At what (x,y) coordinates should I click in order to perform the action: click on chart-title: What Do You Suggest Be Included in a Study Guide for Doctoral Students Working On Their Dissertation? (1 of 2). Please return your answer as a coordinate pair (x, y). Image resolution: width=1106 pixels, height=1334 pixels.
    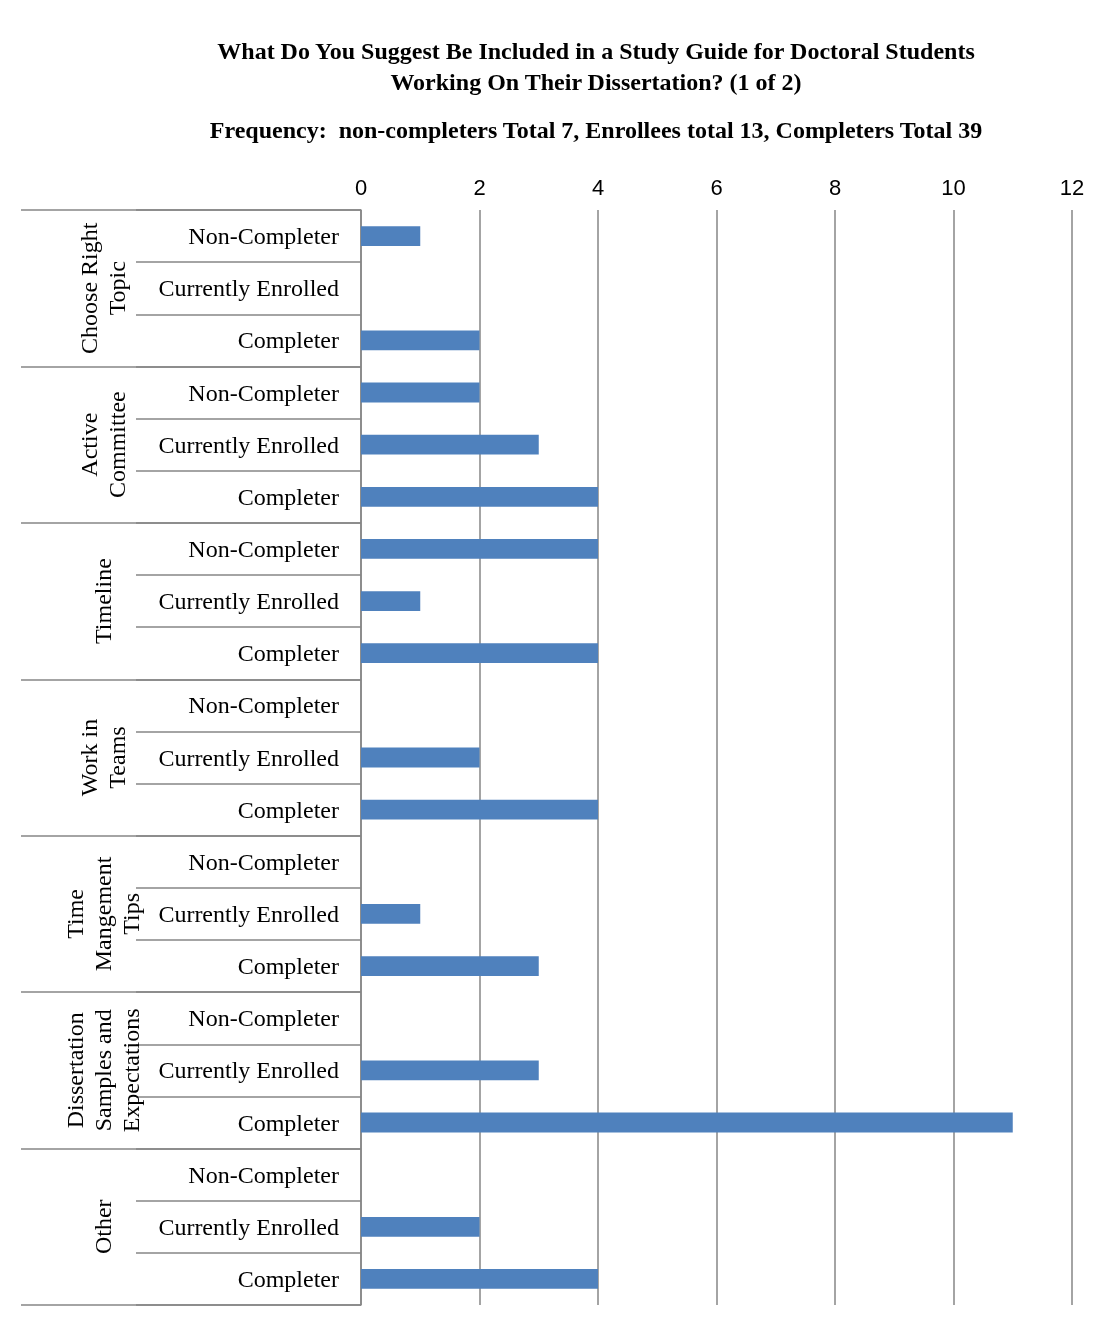
    Looking at the image, I should click on (596, 66).